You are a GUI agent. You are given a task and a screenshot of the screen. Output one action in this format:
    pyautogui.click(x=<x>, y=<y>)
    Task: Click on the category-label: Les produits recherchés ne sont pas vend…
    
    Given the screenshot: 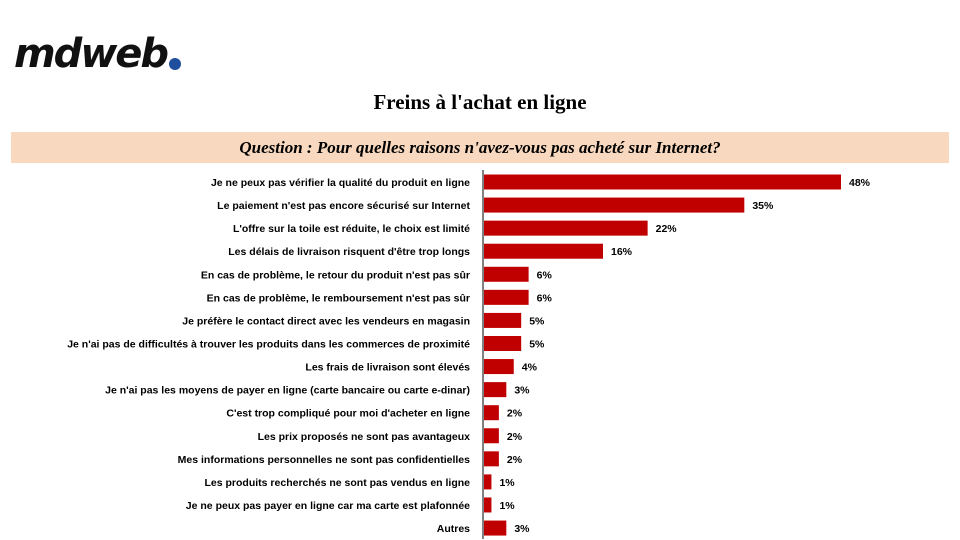 What is the action you would take?
    pyautogui.click(x=338, y=483)
    